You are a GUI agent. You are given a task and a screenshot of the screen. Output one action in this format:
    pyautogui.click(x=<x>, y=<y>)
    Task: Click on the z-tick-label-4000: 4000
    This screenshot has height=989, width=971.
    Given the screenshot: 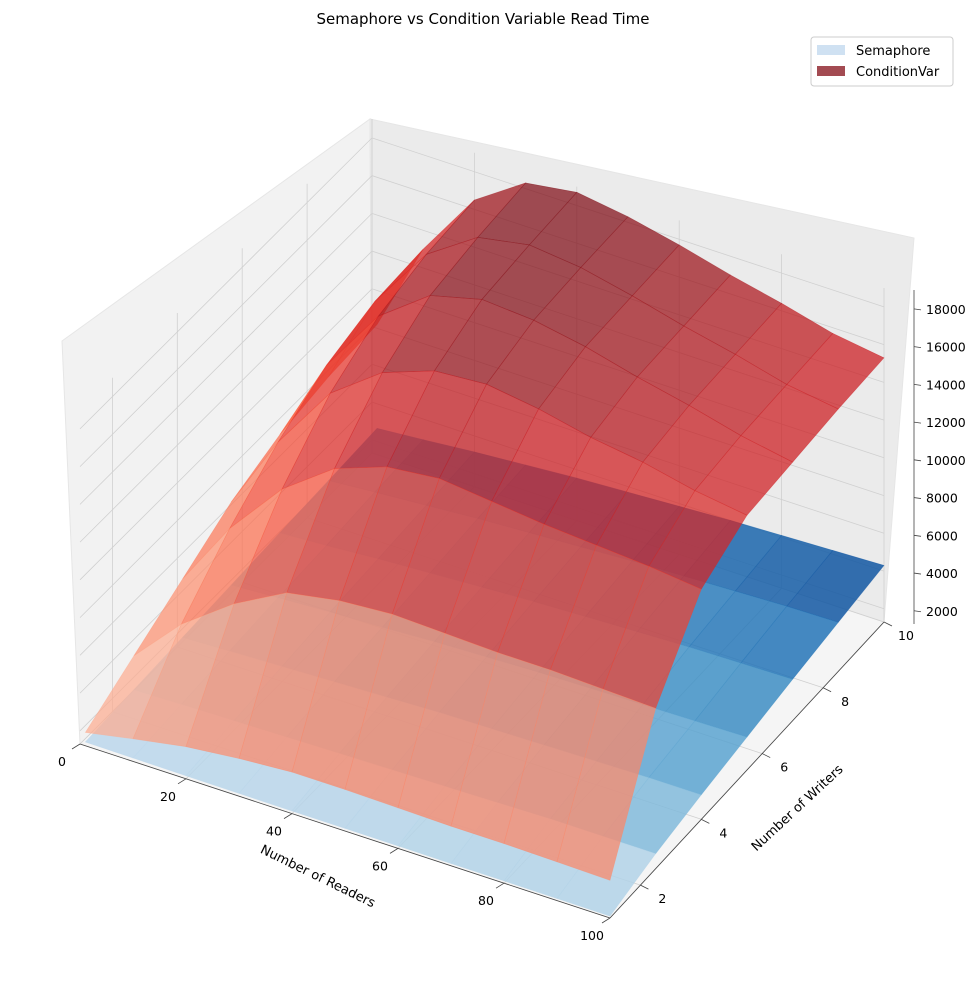 What is the action you would take?
    pyautogui.click(x=942, y=573)
    